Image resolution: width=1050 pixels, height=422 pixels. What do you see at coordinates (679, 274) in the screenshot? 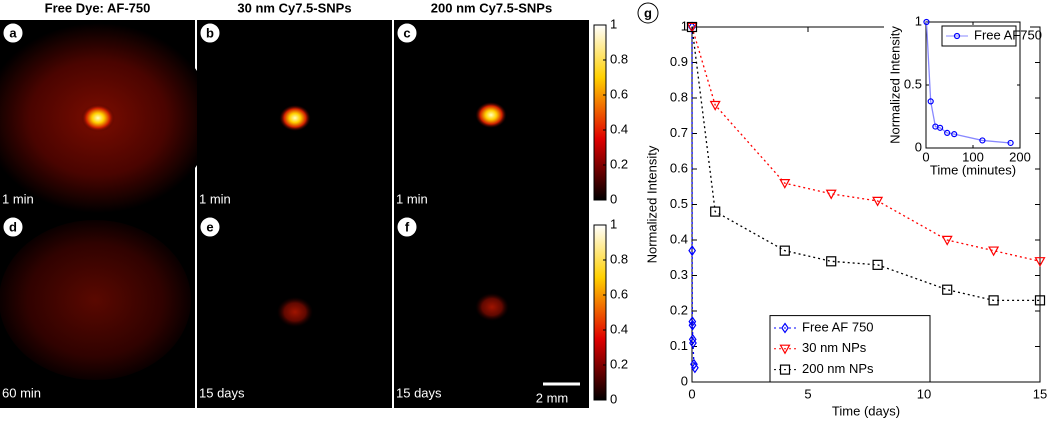
I see `y-tick-label: 0.3` at bounding box center [679, 274].